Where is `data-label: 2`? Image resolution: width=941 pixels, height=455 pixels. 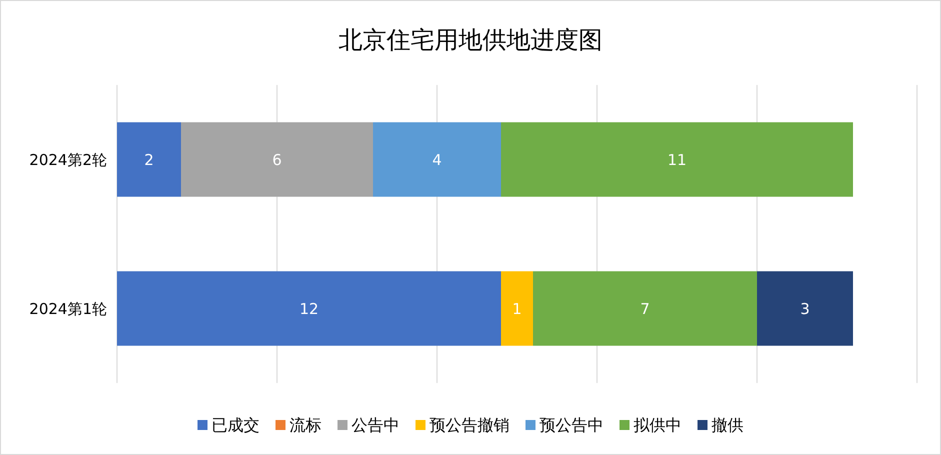
data-label: 2 is located at coordinates (149, 159).